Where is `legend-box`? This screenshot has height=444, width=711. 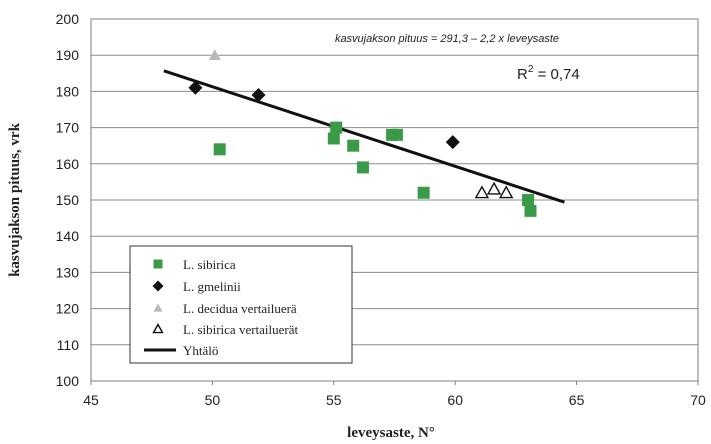 legend-box is located at coordinates (241, 304).